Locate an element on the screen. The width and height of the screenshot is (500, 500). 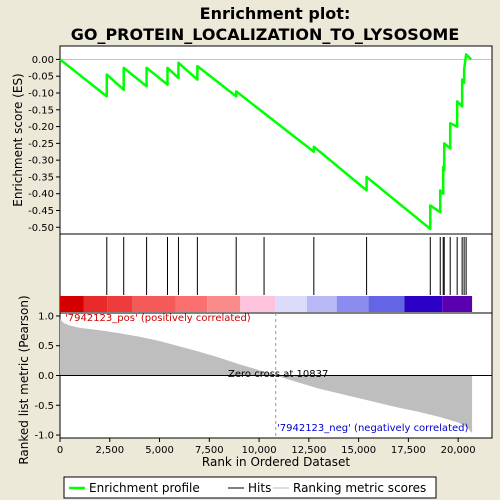
es-y-tick-label: 0.00 is located at coordinates (43, 60).